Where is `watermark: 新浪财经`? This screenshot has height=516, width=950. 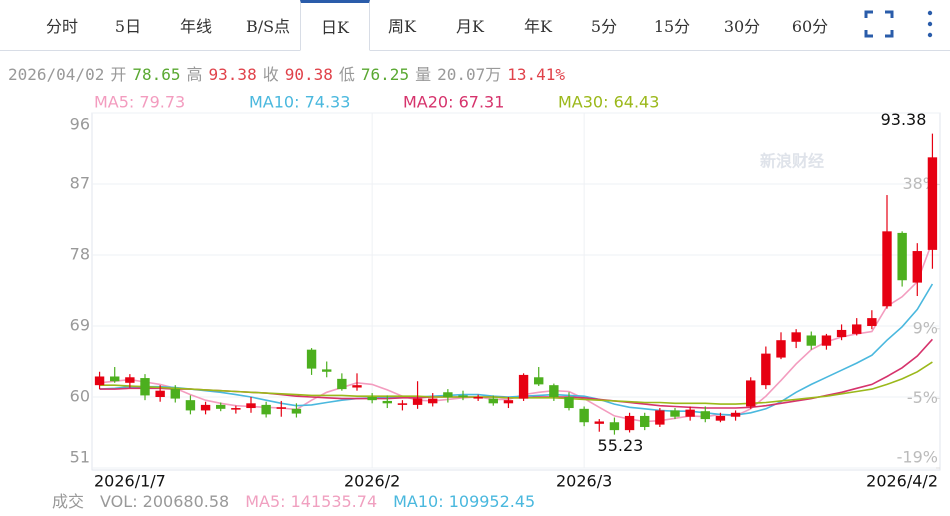
watermark: 新浪财经 is located at coordinates (792, 161).